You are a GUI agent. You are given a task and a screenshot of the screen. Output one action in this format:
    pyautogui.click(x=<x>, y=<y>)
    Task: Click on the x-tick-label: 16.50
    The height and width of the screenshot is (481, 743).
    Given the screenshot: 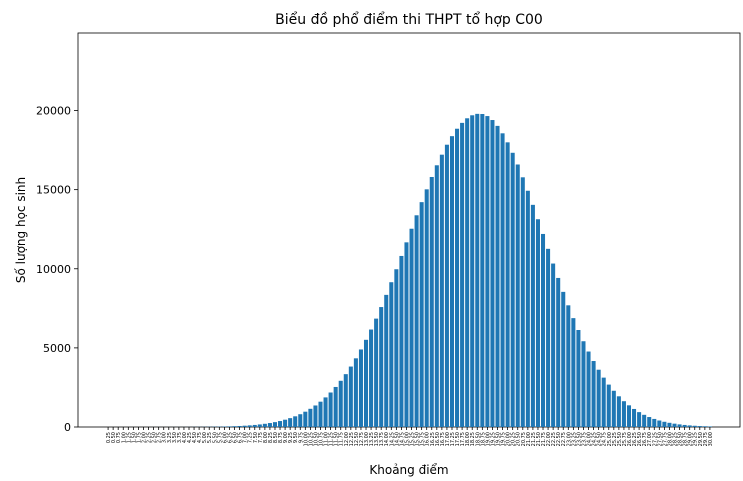 What is the action you would take?
    pyautogui.click(x=438, y=439)
    